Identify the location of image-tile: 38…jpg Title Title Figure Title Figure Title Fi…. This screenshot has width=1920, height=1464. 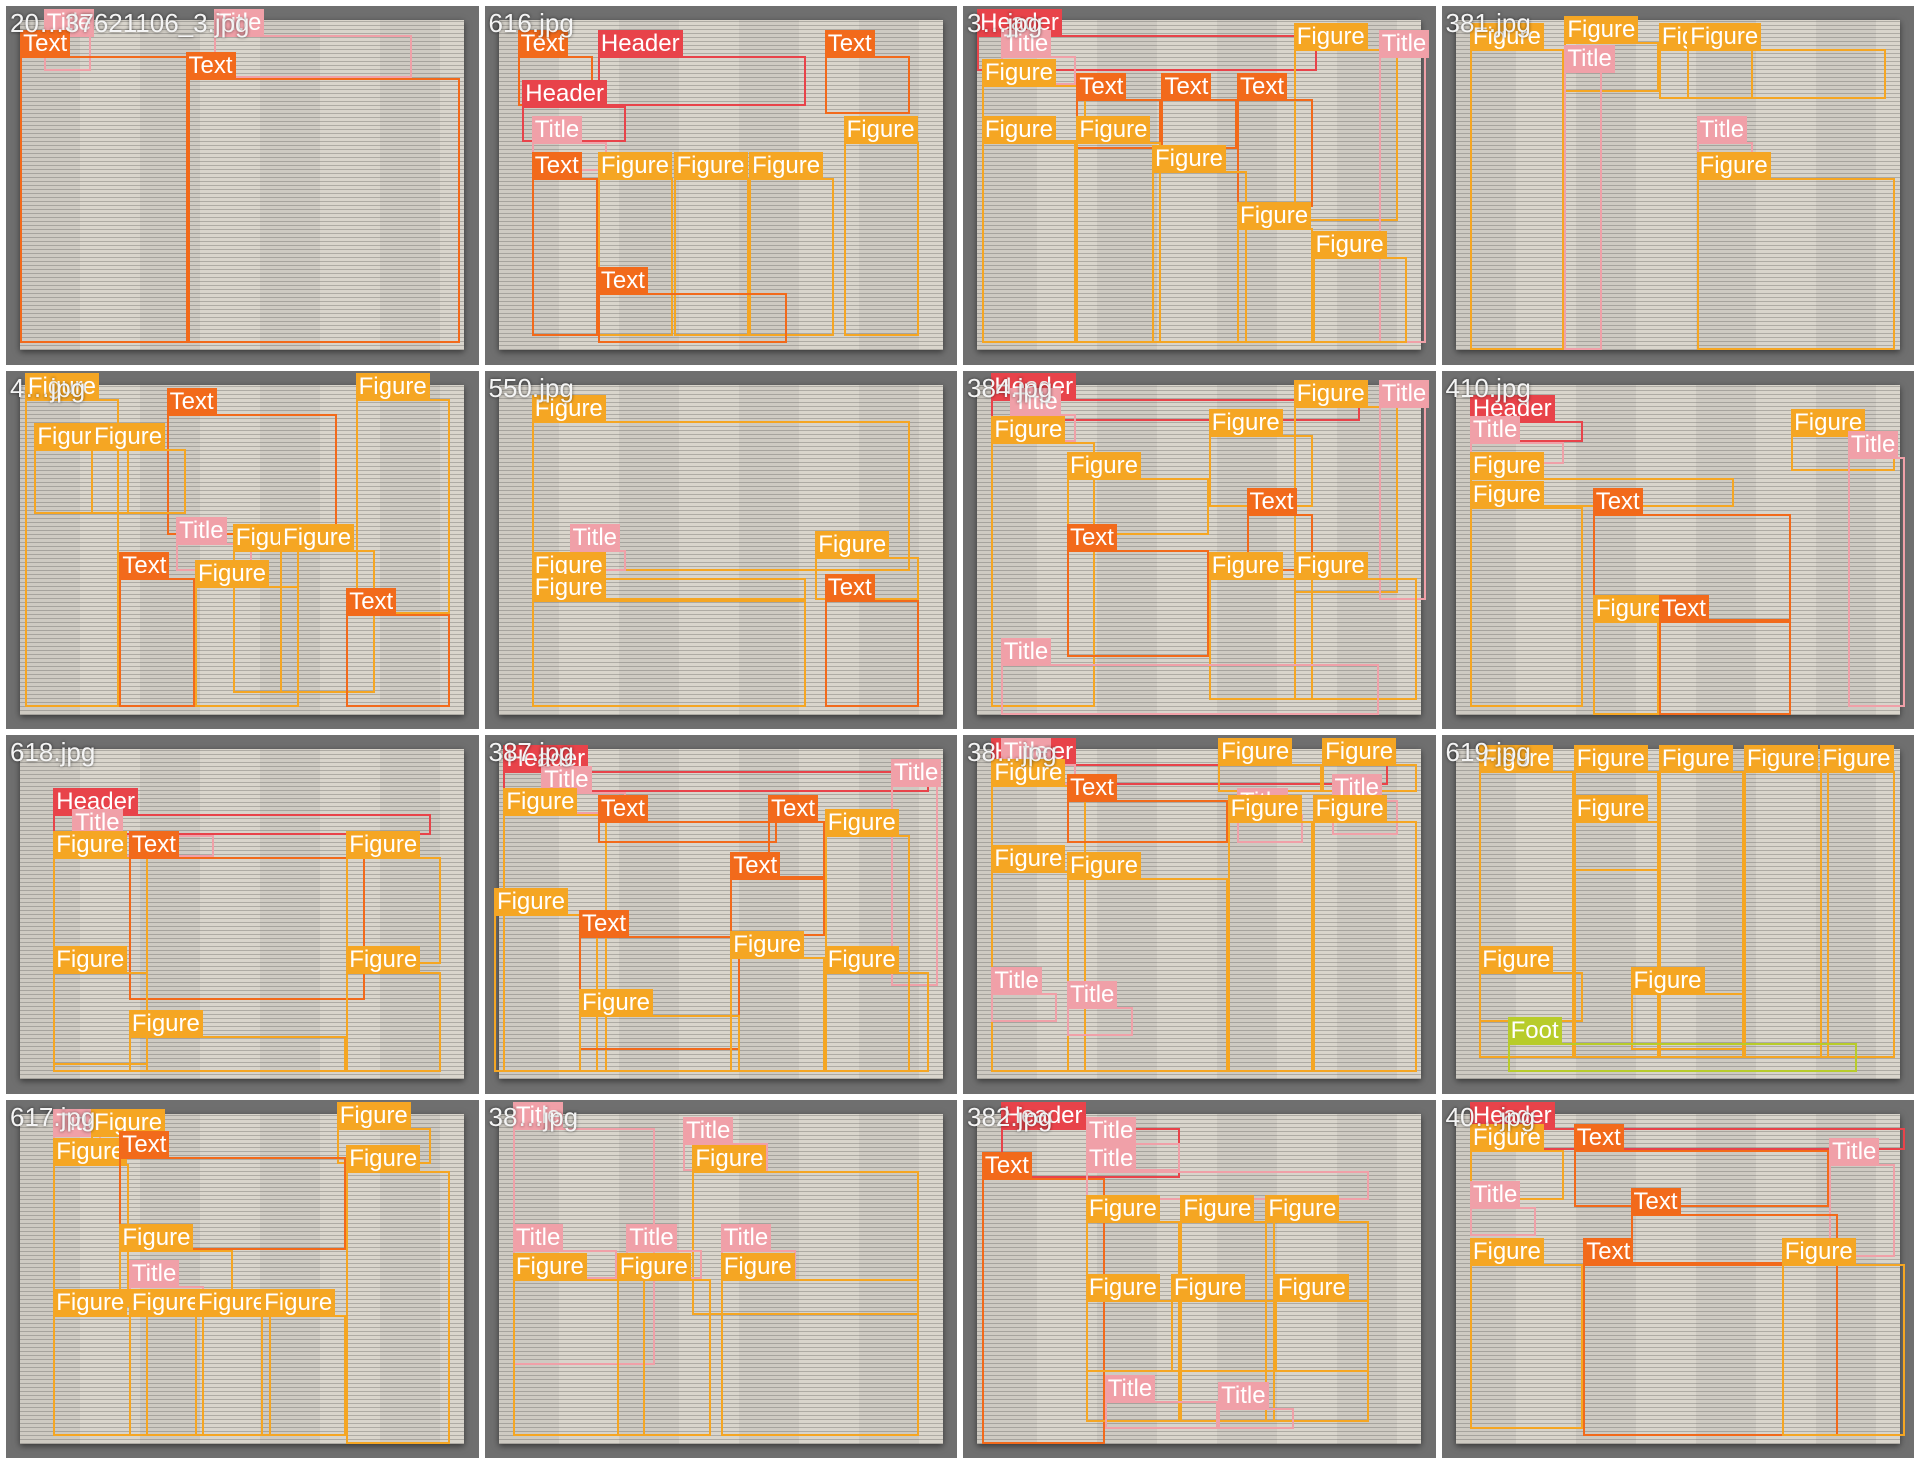
(720, 1278).